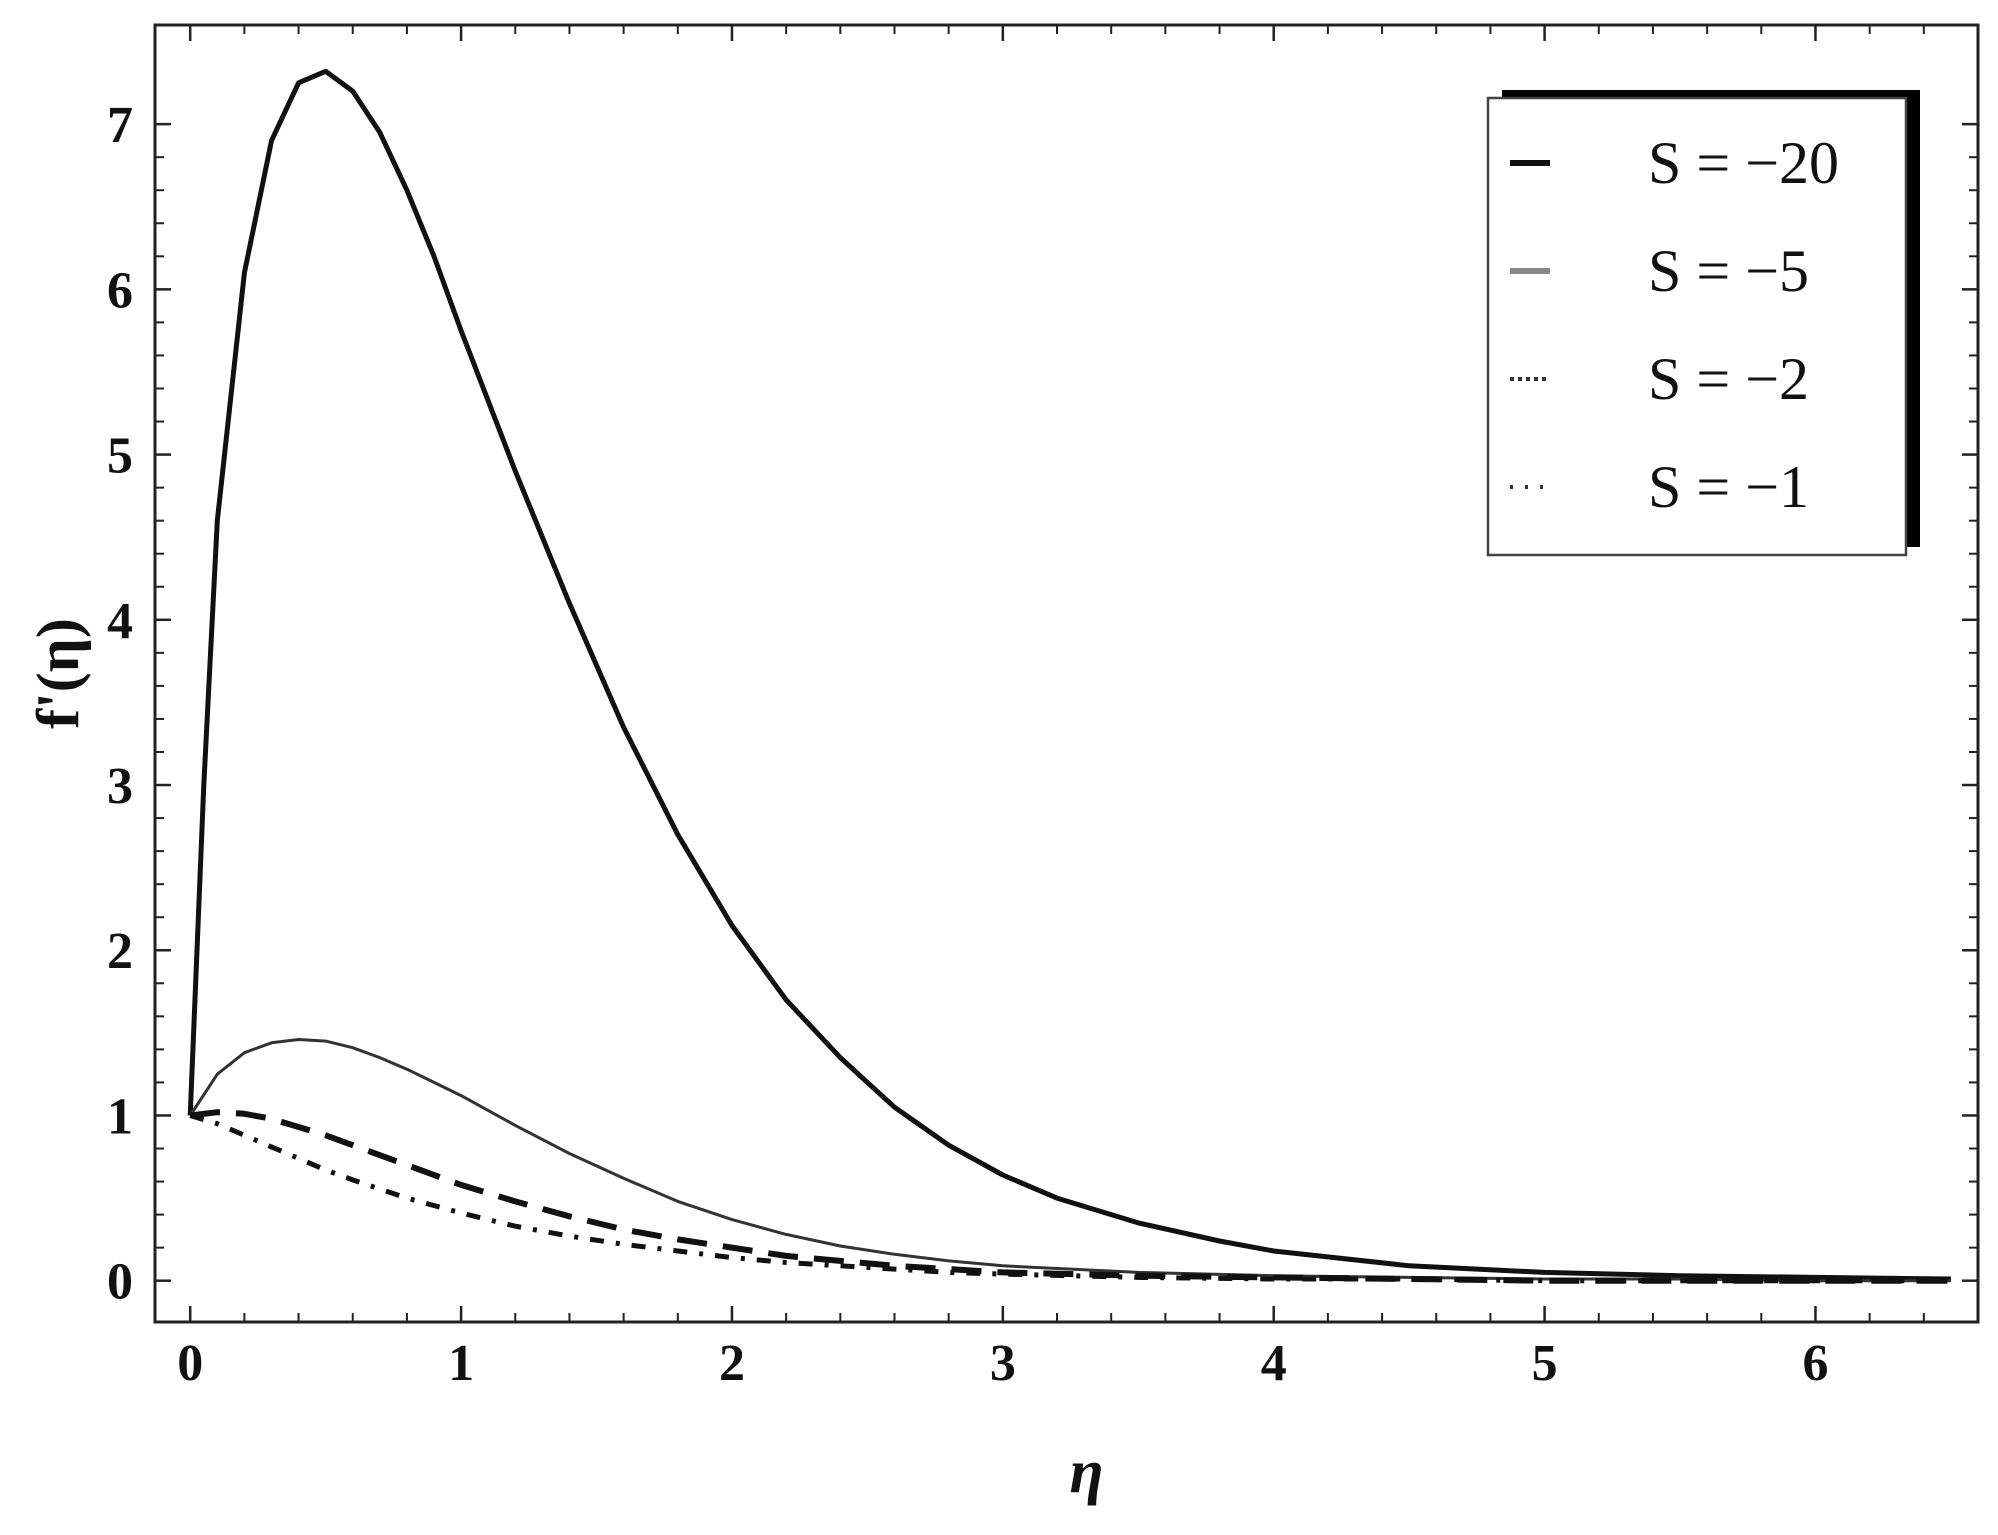 This screenshot has width=1998, height=1535. I want to click on legend-label-3: S = −2, so click(1728, 379).